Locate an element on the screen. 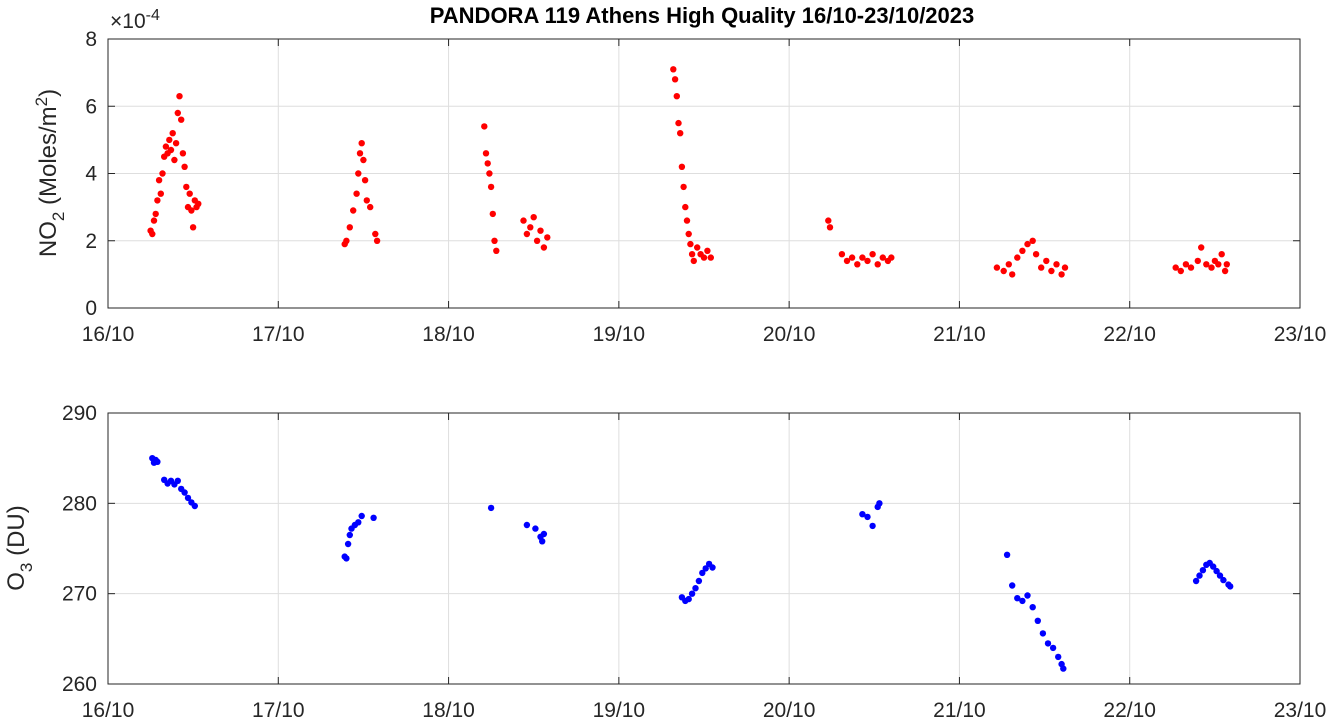 Image resolution: width=1333 pixels, height=723 pixels. x-tick-label: 18/10 is located at coordinates (448, 710).